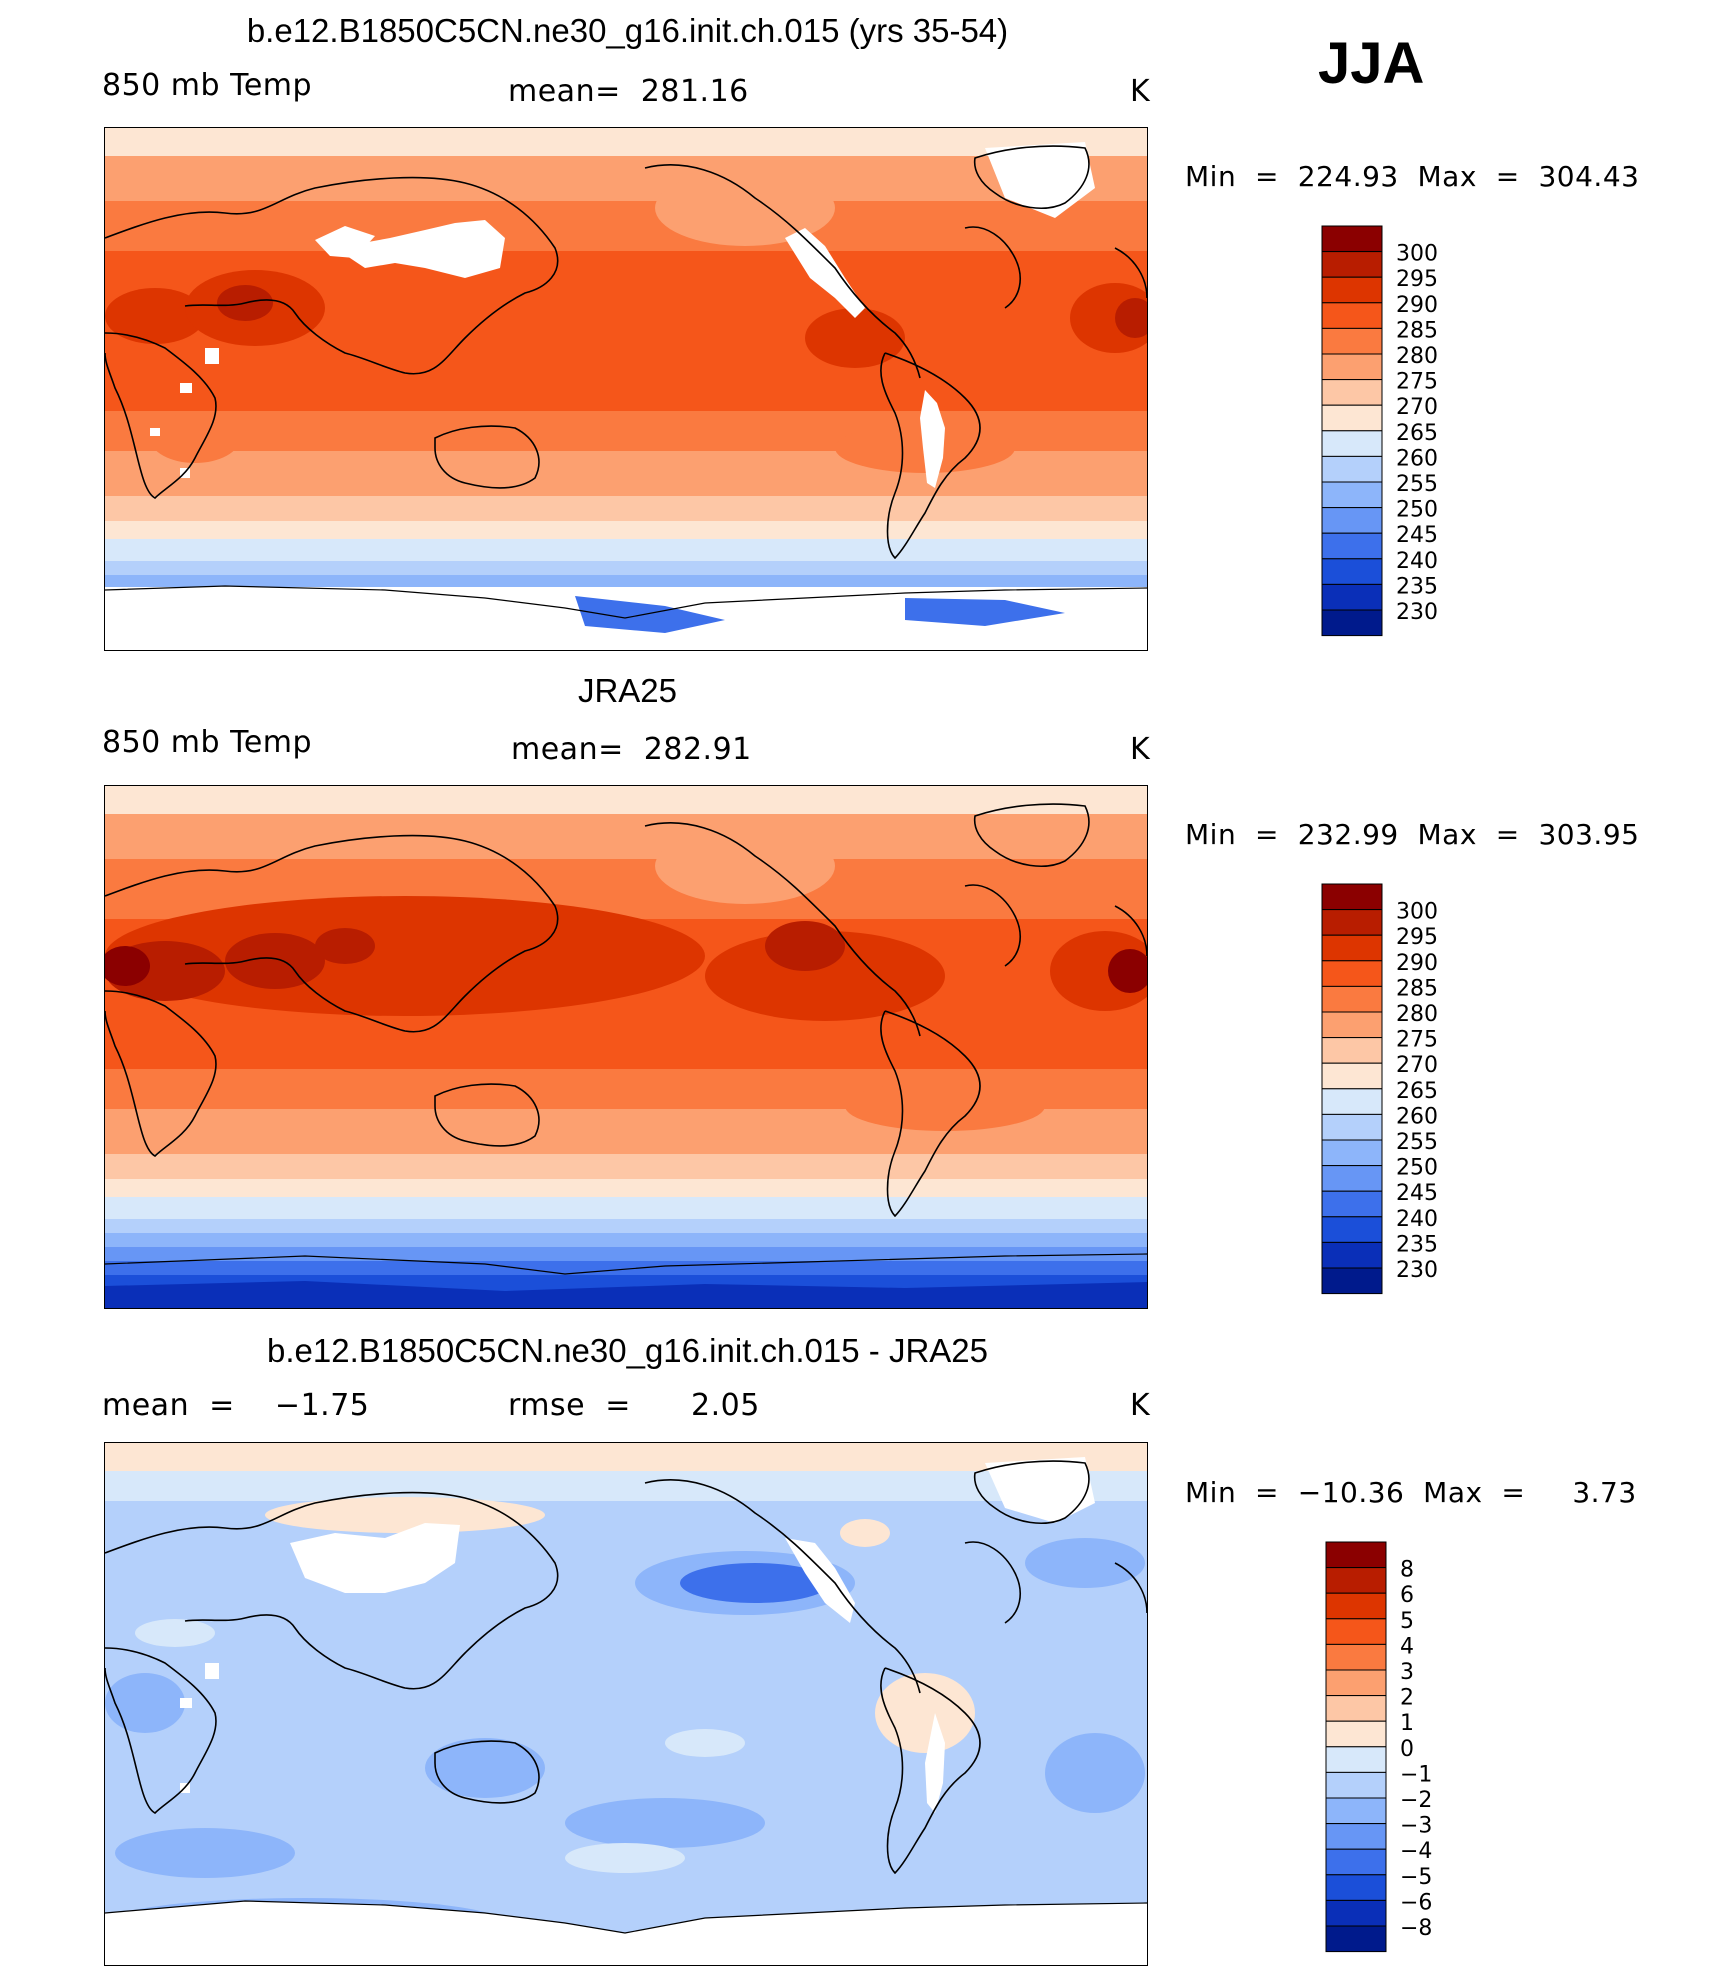 Image resolution: width=1710 pixels, height=1981 pixels. I want to click on colorbar-tick-label: 8, so click(1407, 1570).